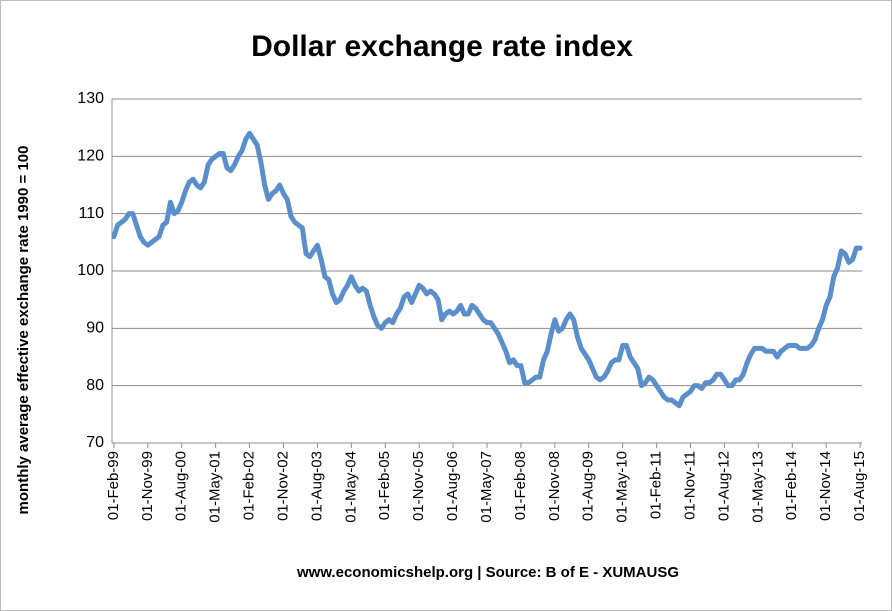 Image resolution: width=892 pixels, height=611 pixels. I want to click on x-tick-label: 01-Aug-00, so click(181, 486).